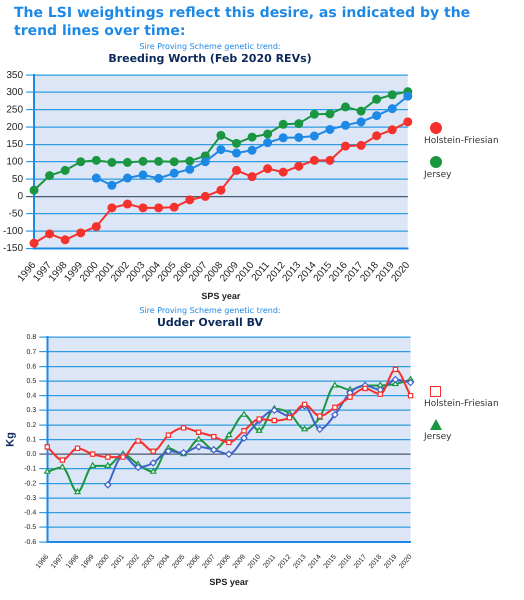  Describe the element at coordinates (15, 127) in the screenshot. I see `y-tick-label: 200` at that location.